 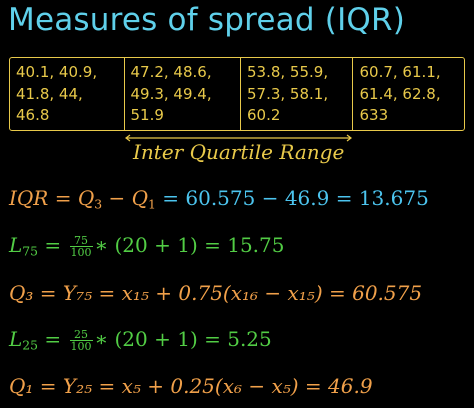 I want to click on iqr-q1-sub: 1, so click(x=152, y=204).